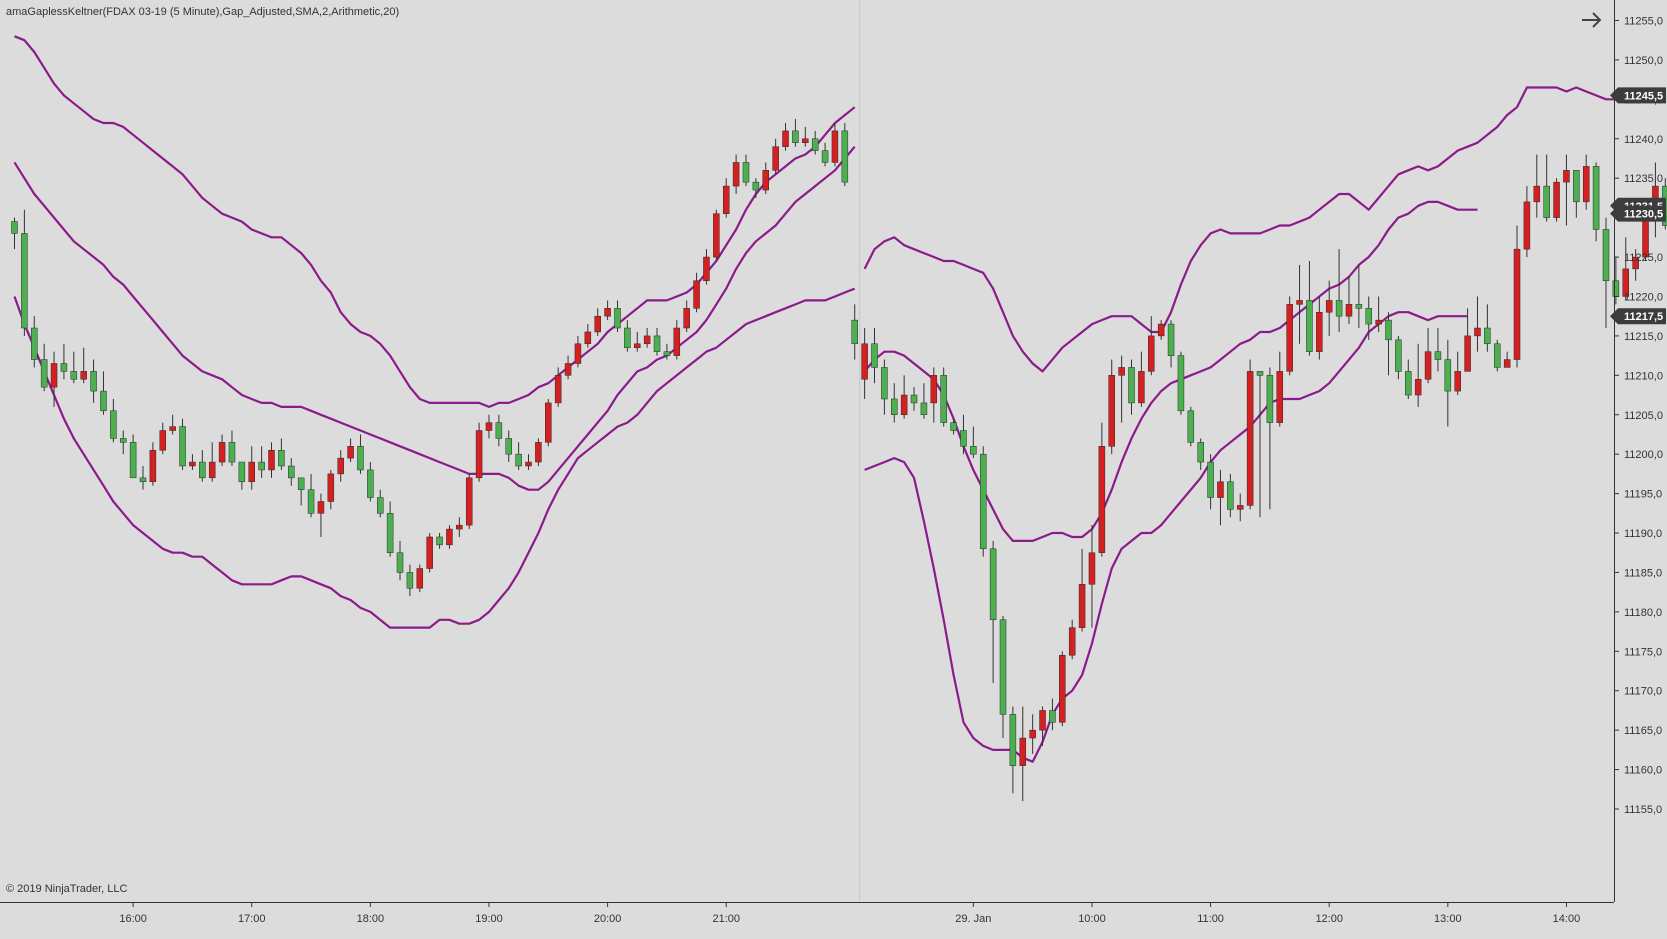 The width and height of the screenshot is (1667, 939). Describe the element at coordinates (1643, 692) in the screenshot. I see `price-tick-label: 11170,0` at that location.